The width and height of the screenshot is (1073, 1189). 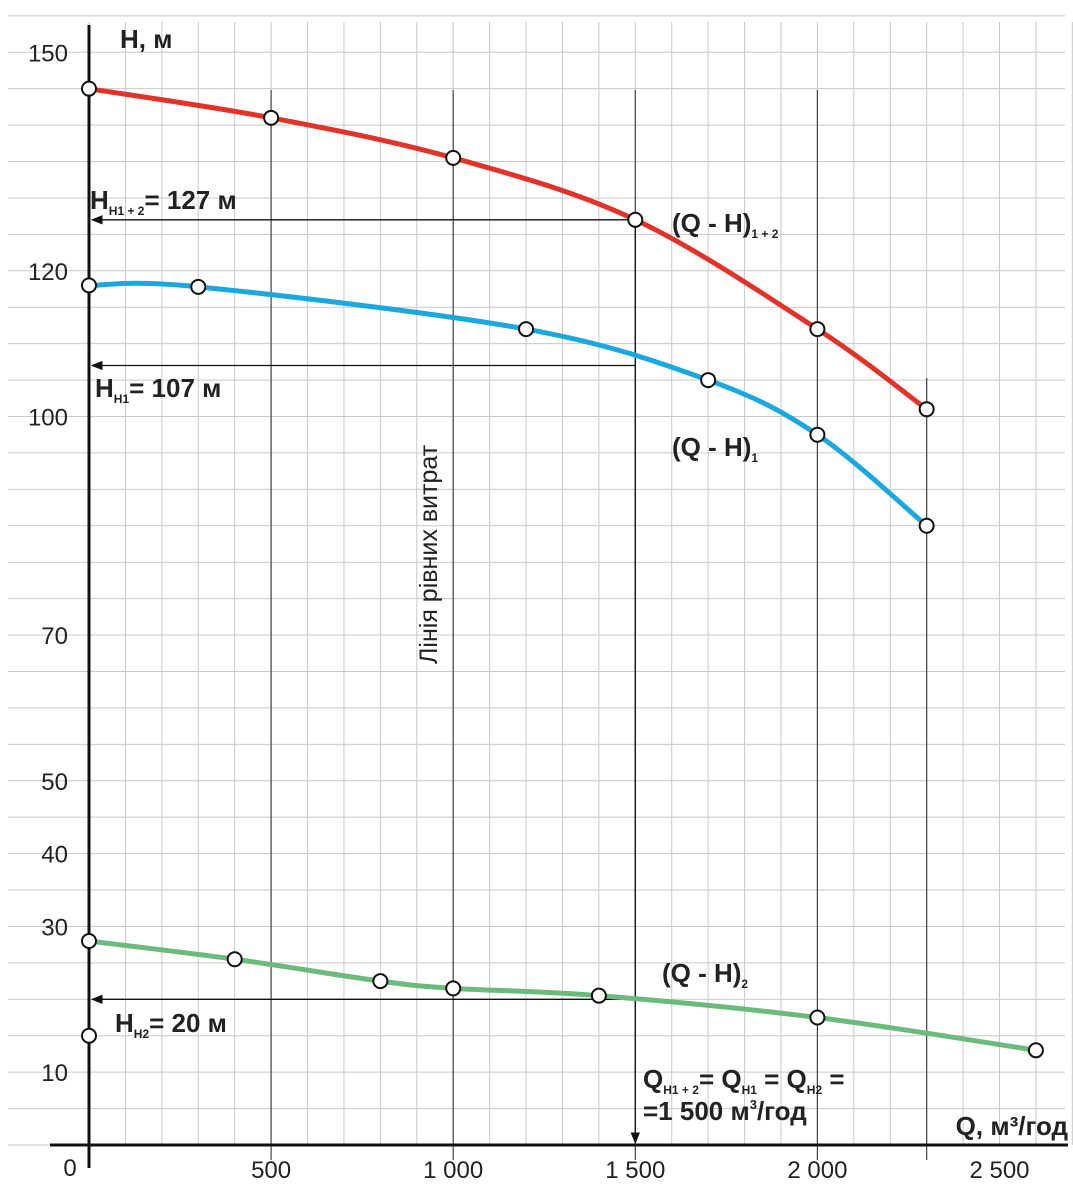 I want to click on h2-label-part: = 20 м, so click(x=188, y=1023).